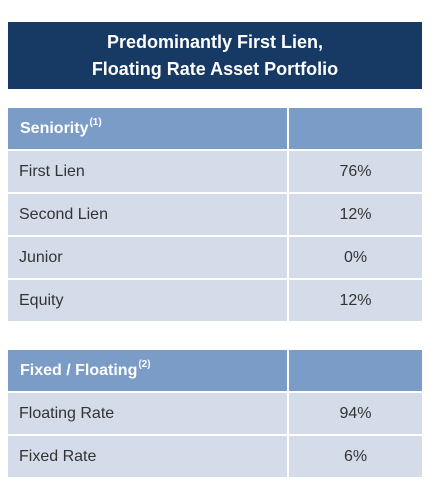 The height and width of the screenshot is (487, 438). I want to click on row-label: Junior, so click(148, 257).